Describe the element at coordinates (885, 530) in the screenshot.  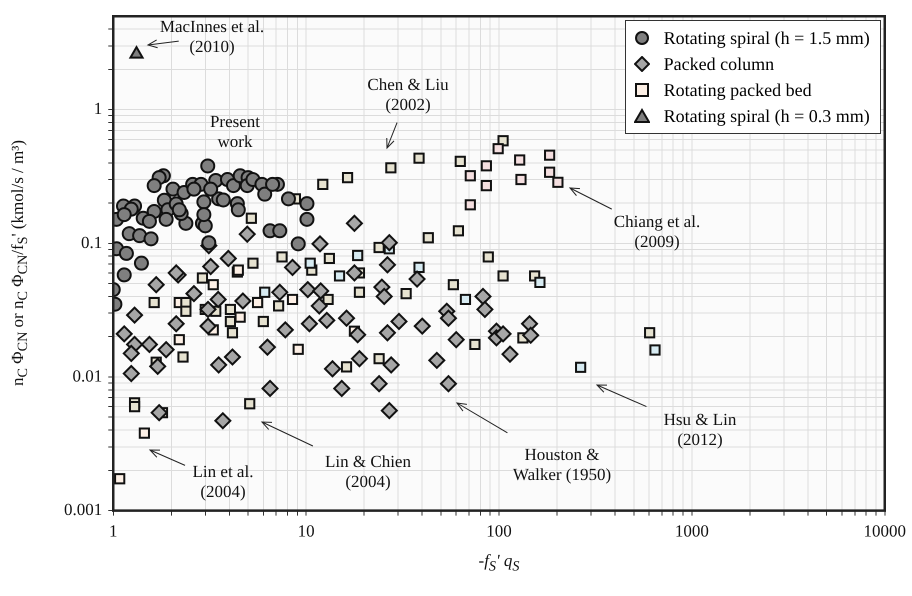
I see `x-tick-label: 10000` at that location.